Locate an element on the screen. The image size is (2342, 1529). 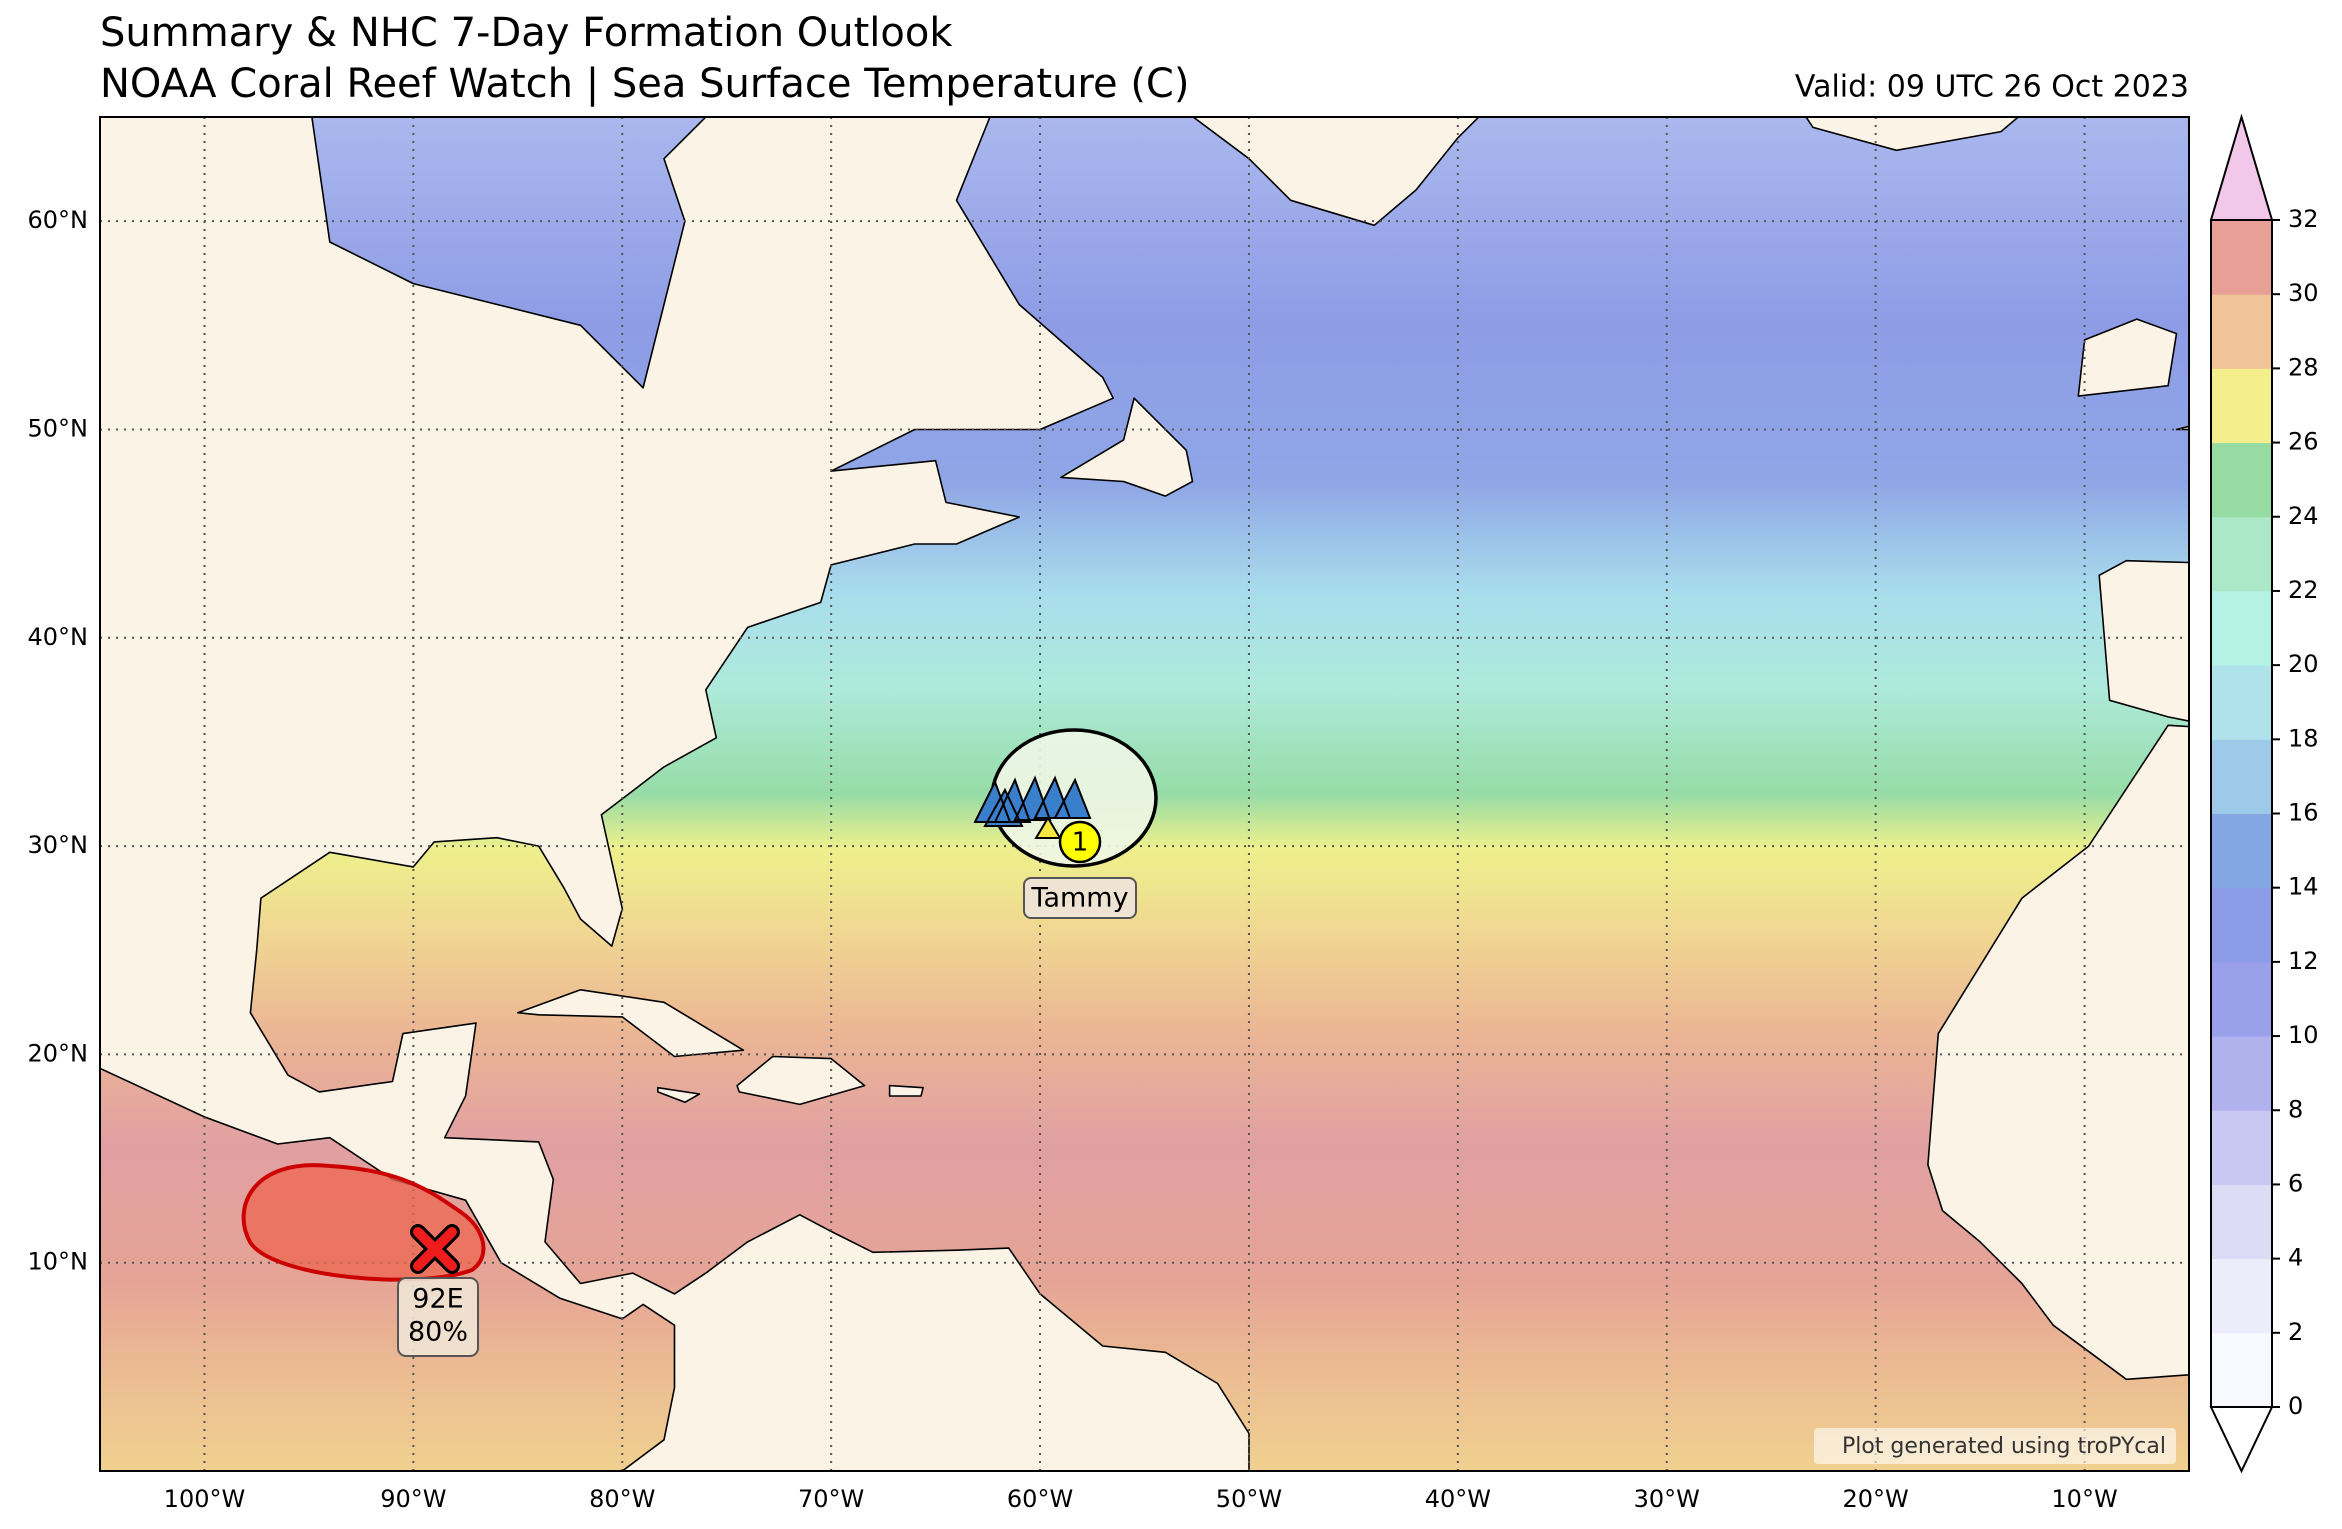
colorbar-tick-label: 4 is located at coordinates (2295, 1258).